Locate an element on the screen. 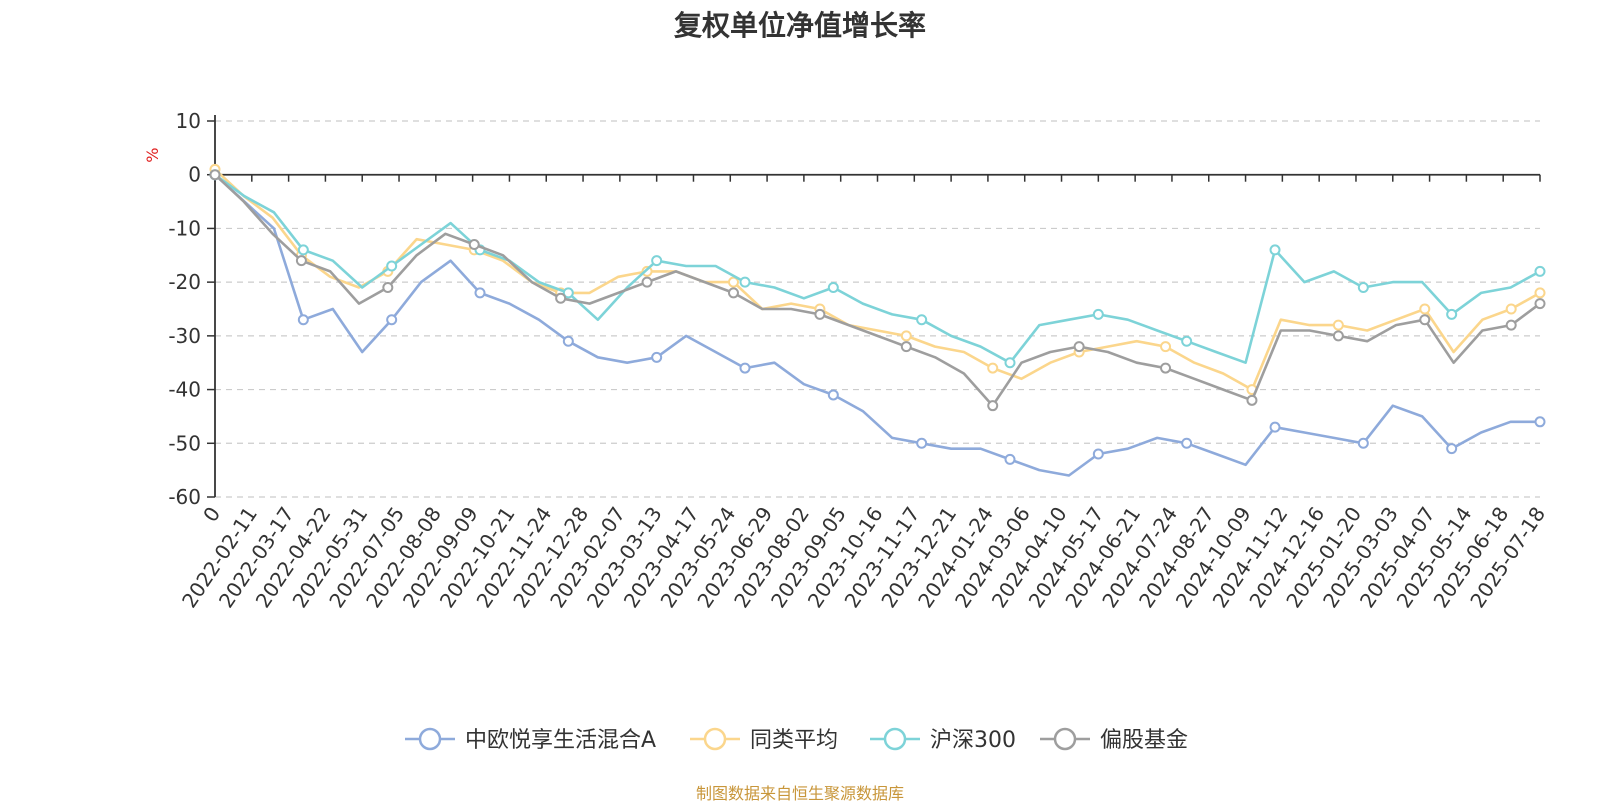  legend-item-3: 沪深300 is located at coordinates (943, 740).